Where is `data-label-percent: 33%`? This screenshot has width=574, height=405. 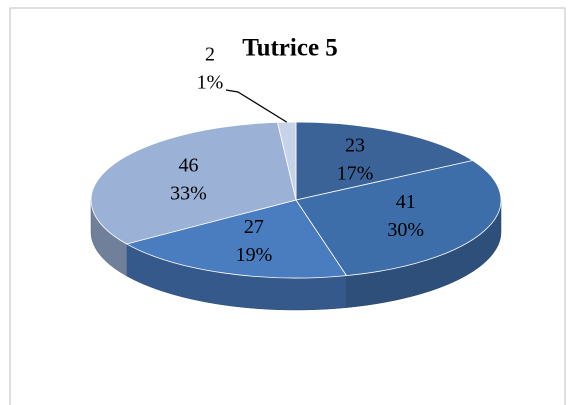
data-label-percent: 33% is located at coordinates (188, 193).